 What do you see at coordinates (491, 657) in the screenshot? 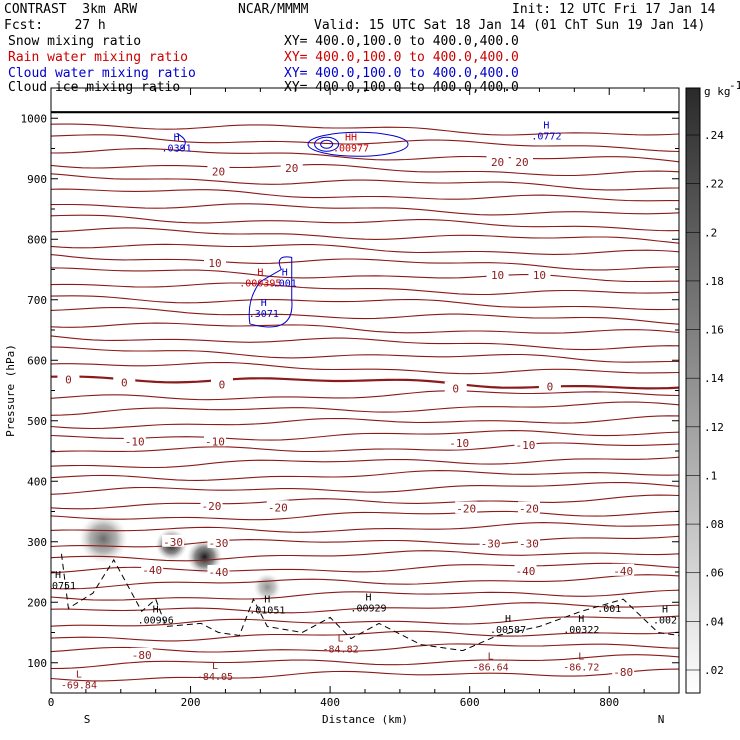
I see `min-mark-3: L` at bounding box center [491, 657].